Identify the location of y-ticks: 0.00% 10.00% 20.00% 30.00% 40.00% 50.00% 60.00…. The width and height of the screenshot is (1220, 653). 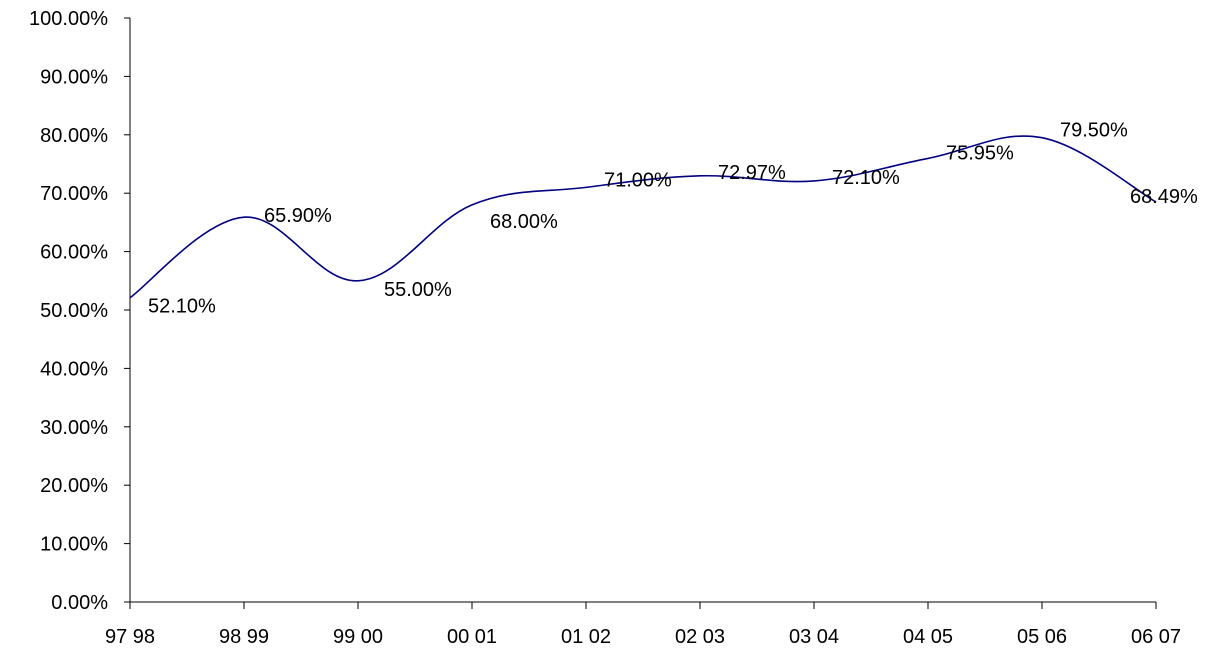
(79, 311).